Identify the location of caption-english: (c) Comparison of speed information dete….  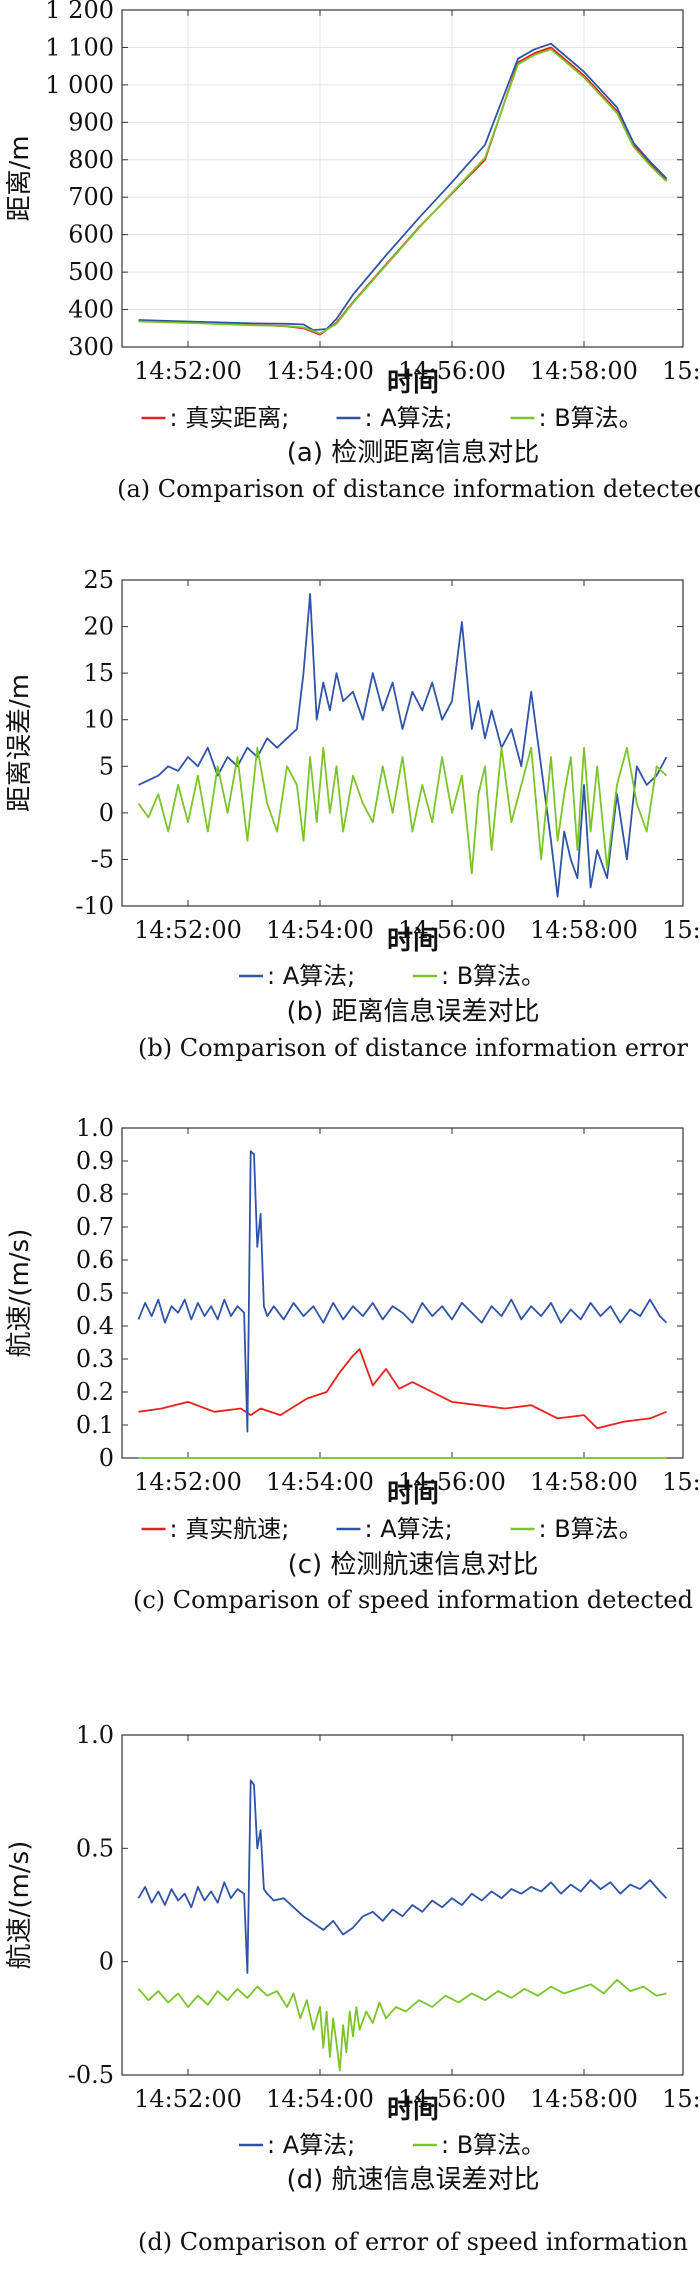
(413, 1600).